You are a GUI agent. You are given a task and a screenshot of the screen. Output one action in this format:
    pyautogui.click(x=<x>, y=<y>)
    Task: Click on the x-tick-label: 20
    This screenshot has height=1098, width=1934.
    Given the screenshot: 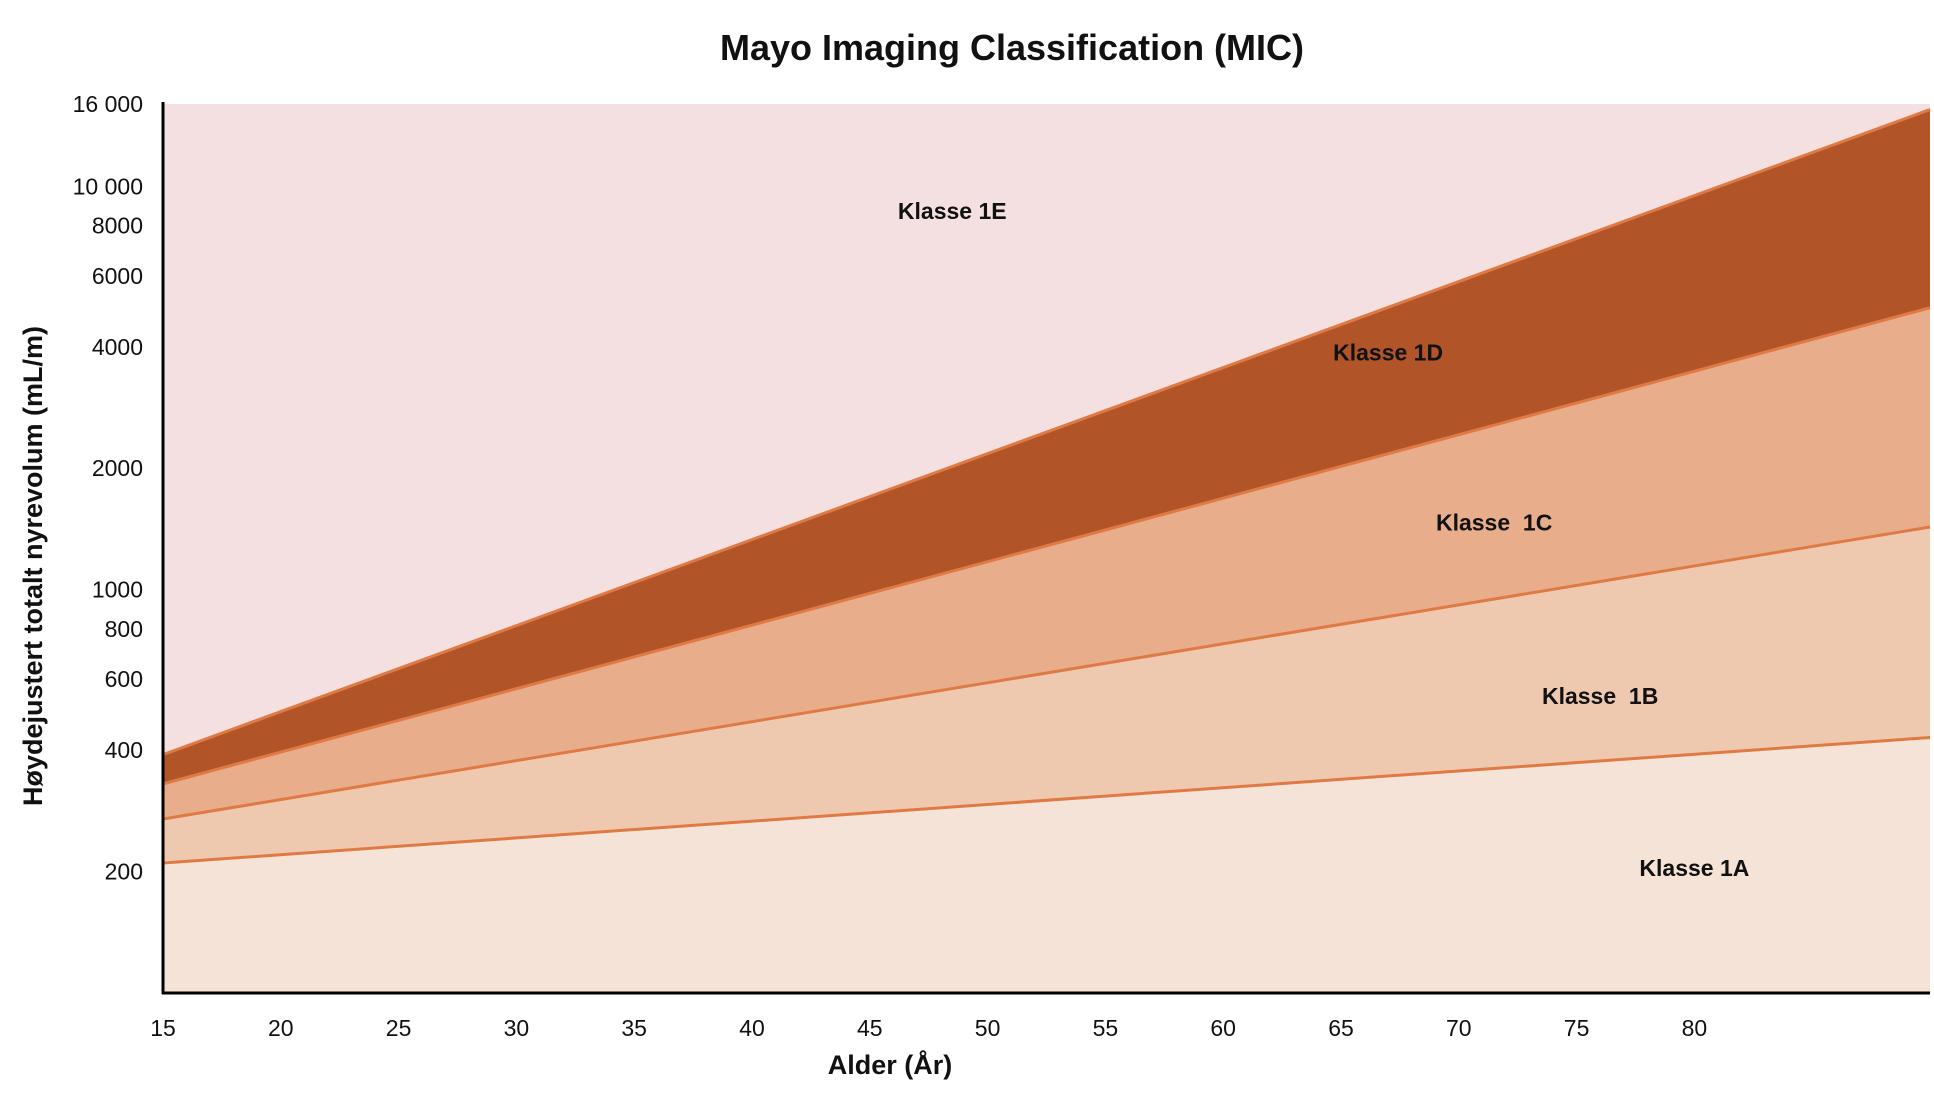 What is the action you would take?
    pyautogui.click(x=281, y=1028)
    